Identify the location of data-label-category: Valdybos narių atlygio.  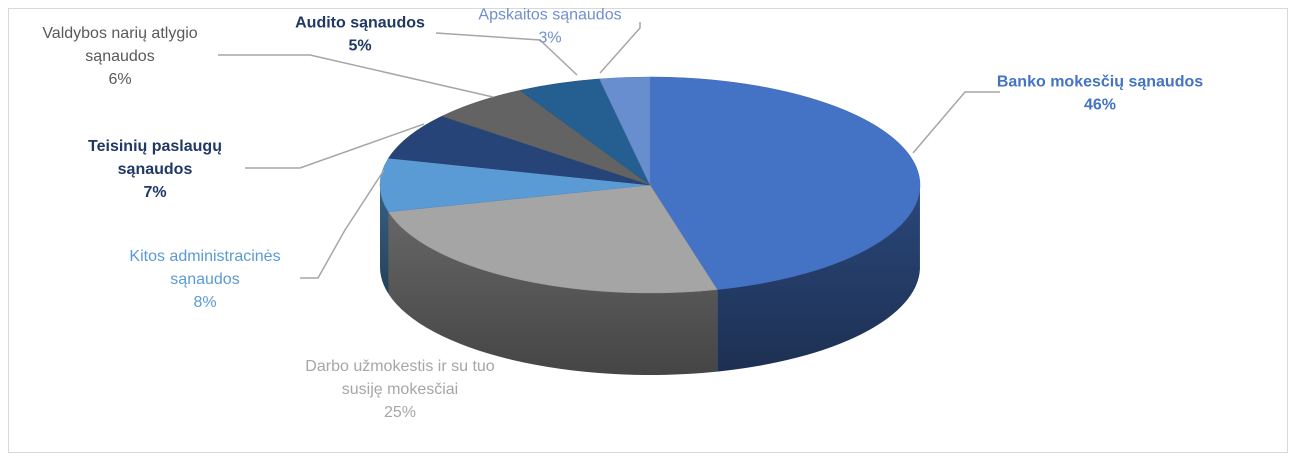
(119, 33).